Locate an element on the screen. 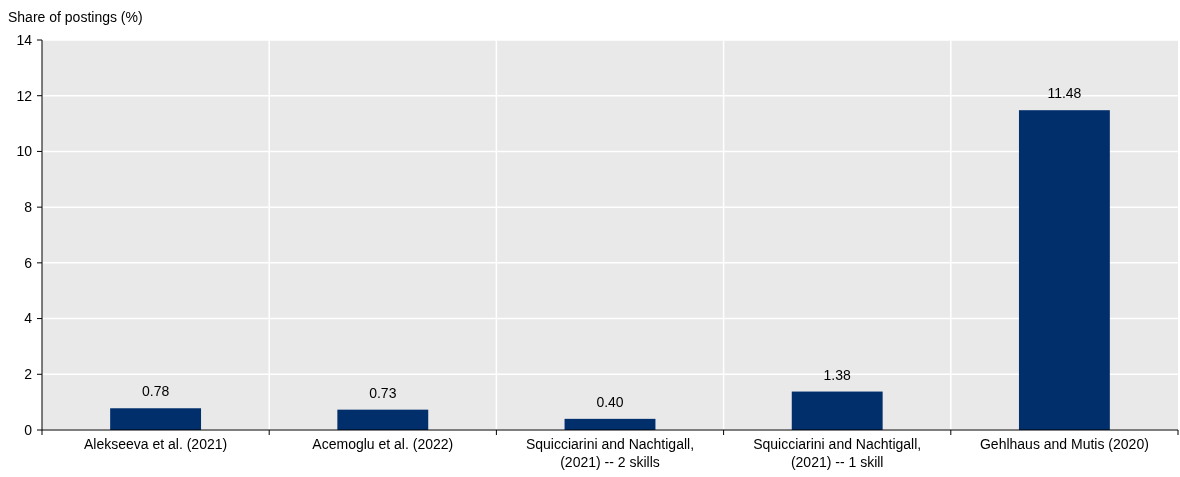 The width and height of the screenshot is (1180, 477). x-tick-label: Squicciarini and Nachtigall, (2021) -- 1 skill is located at coordinates (837, 453).